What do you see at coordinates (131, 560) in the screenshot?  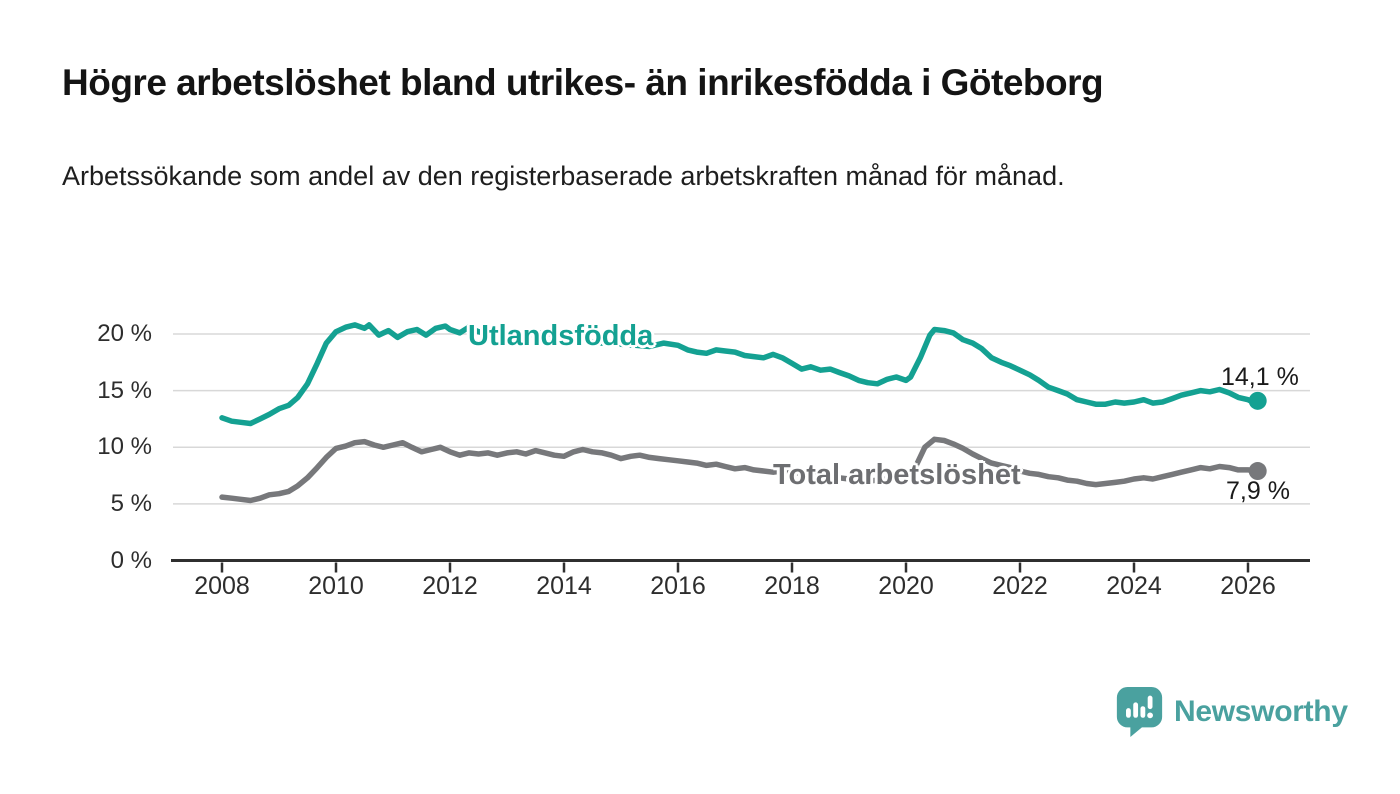 I see `y-tick-label: 0 %` at bounding box center [131, 560].